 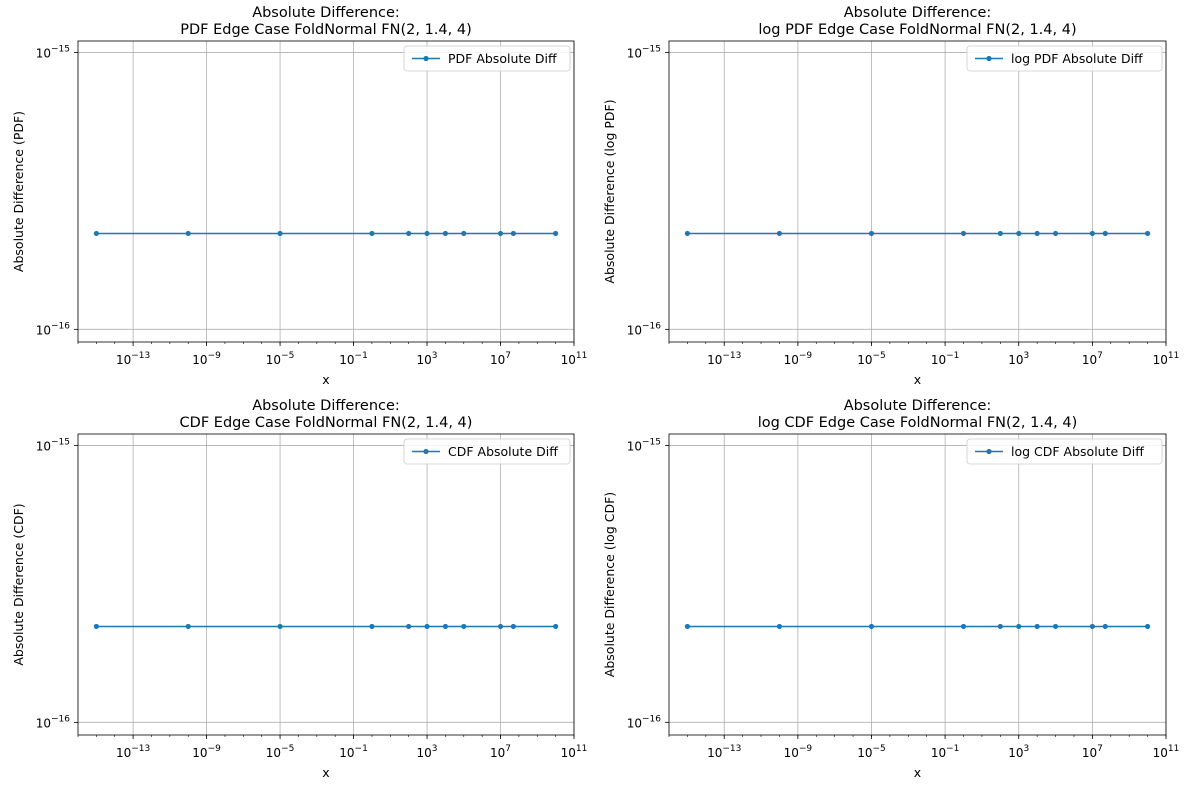 I want to click on chart-title: PDF Edge Case FoldNormal FN(2, 1.4, 4), so click(x=326, y=30).